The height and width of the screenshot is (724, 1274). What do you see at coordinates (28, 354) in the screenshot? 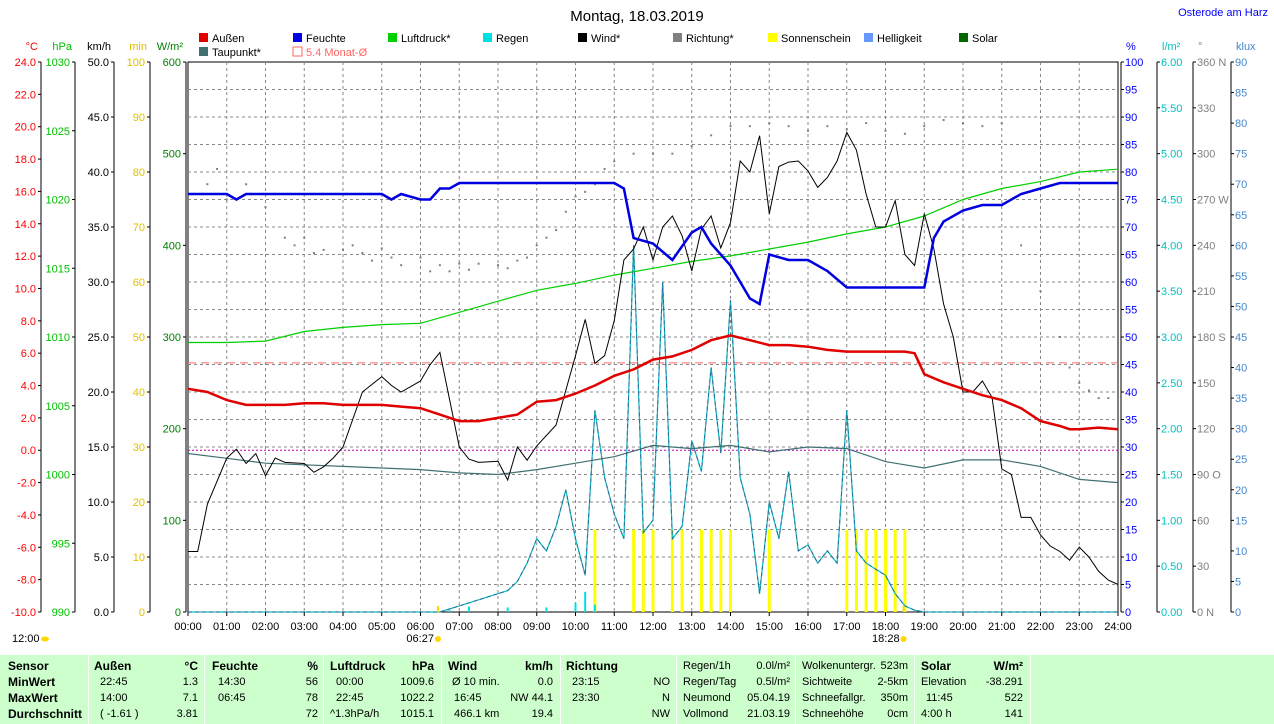
I see `axis-tick-label: 6.0` at bounding box center [28, 354].